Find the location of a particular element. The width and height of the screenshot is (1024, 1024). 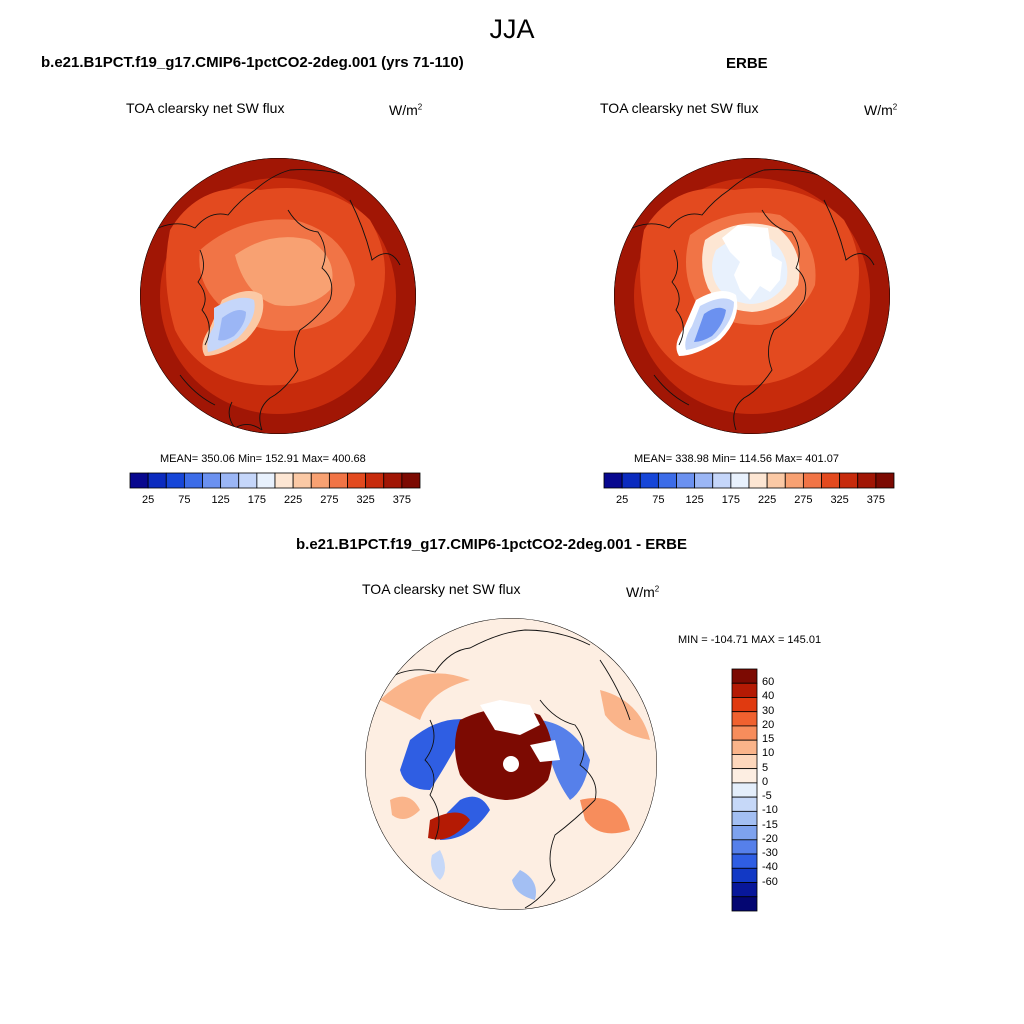

colorbar-3-tick-label: -20 is located at coordinates (770, 838).